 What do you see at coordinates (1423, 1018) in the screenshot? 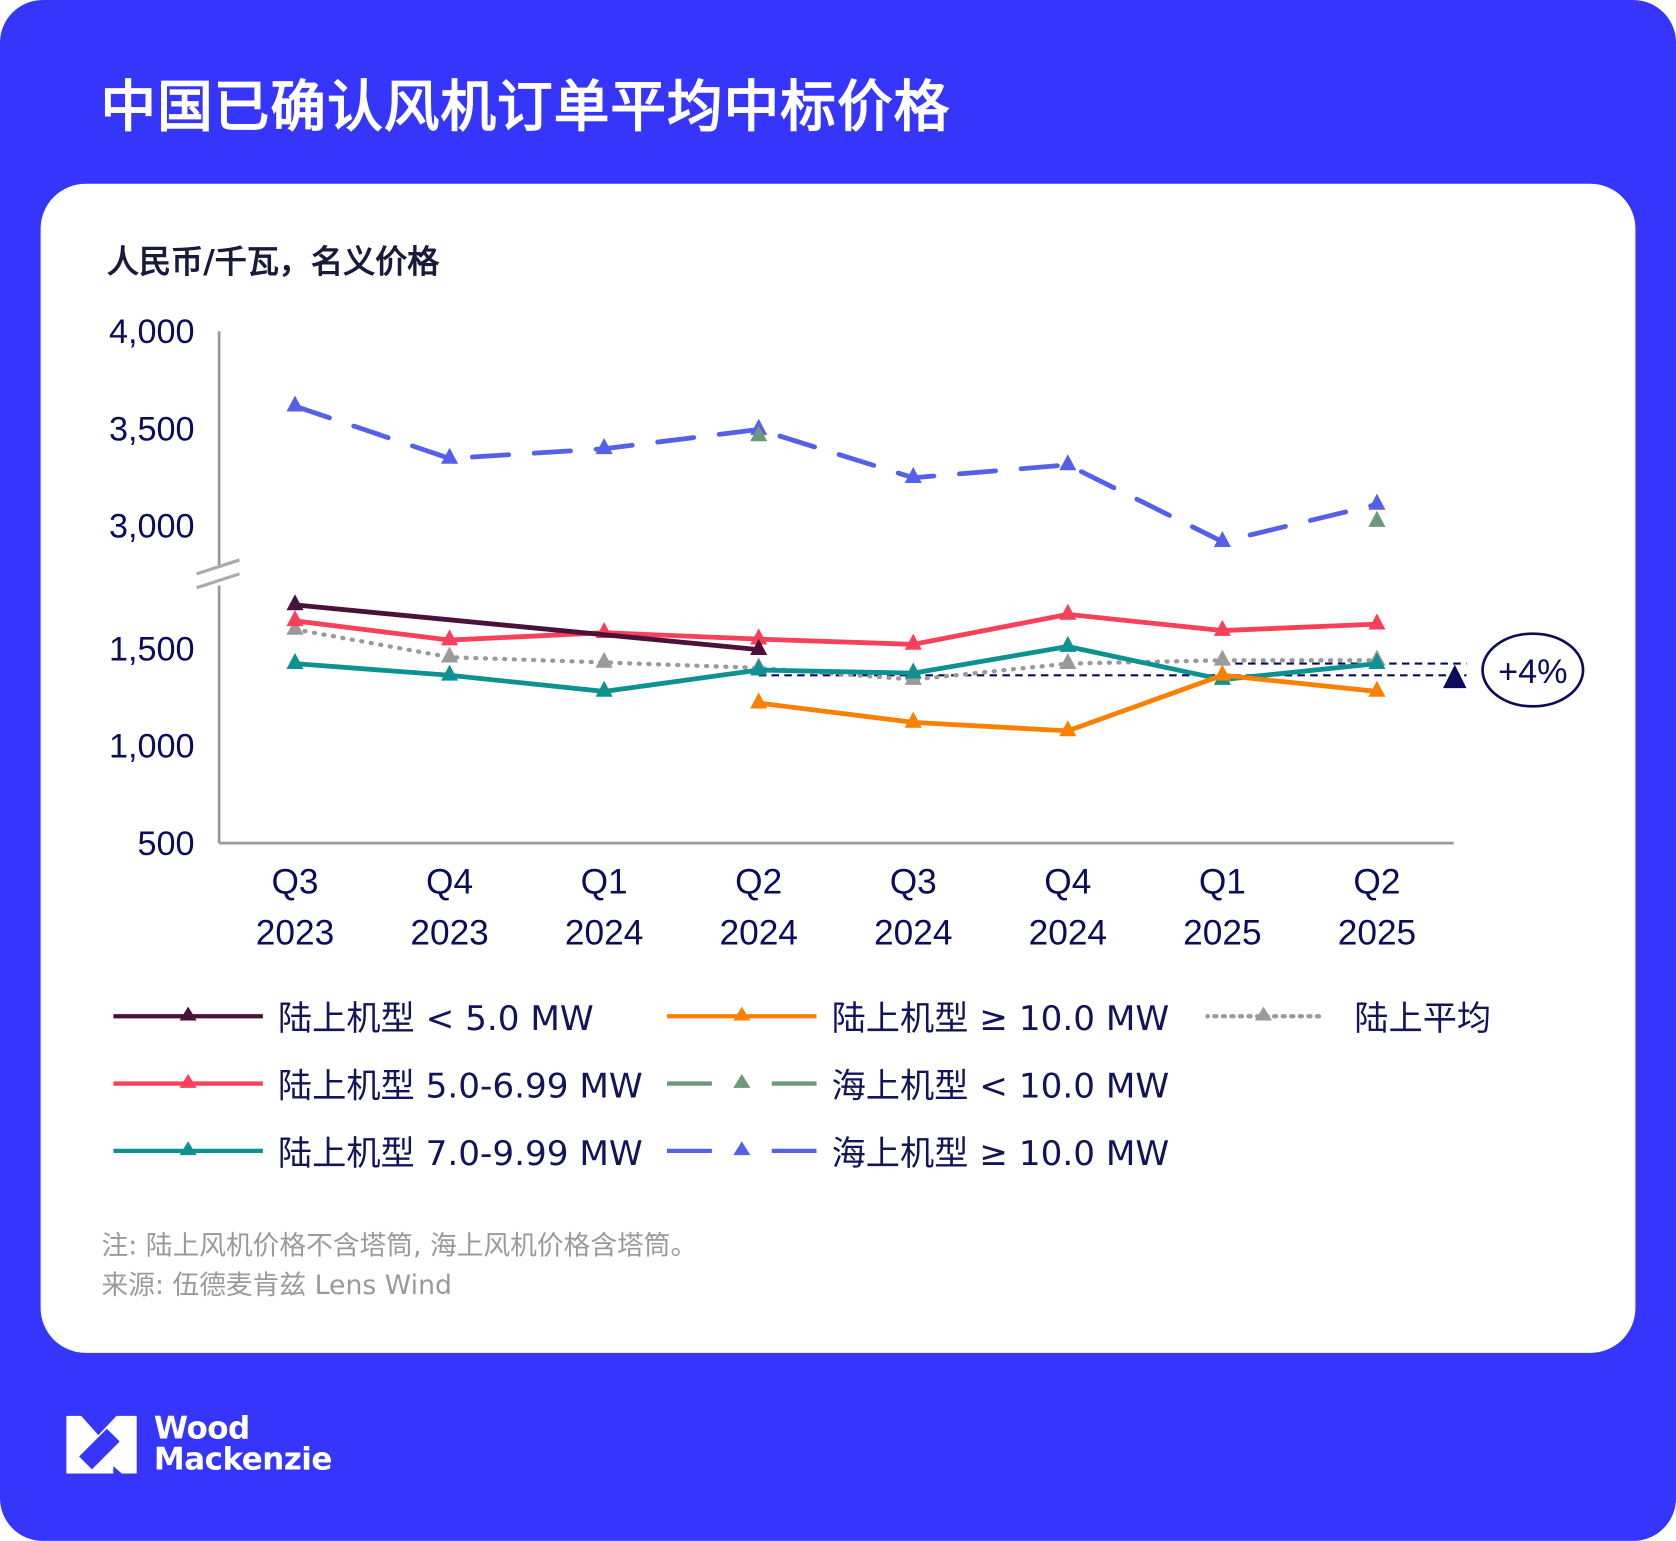
I see `legend-label: 陆上平均` at bounding box center [1423, 1018].